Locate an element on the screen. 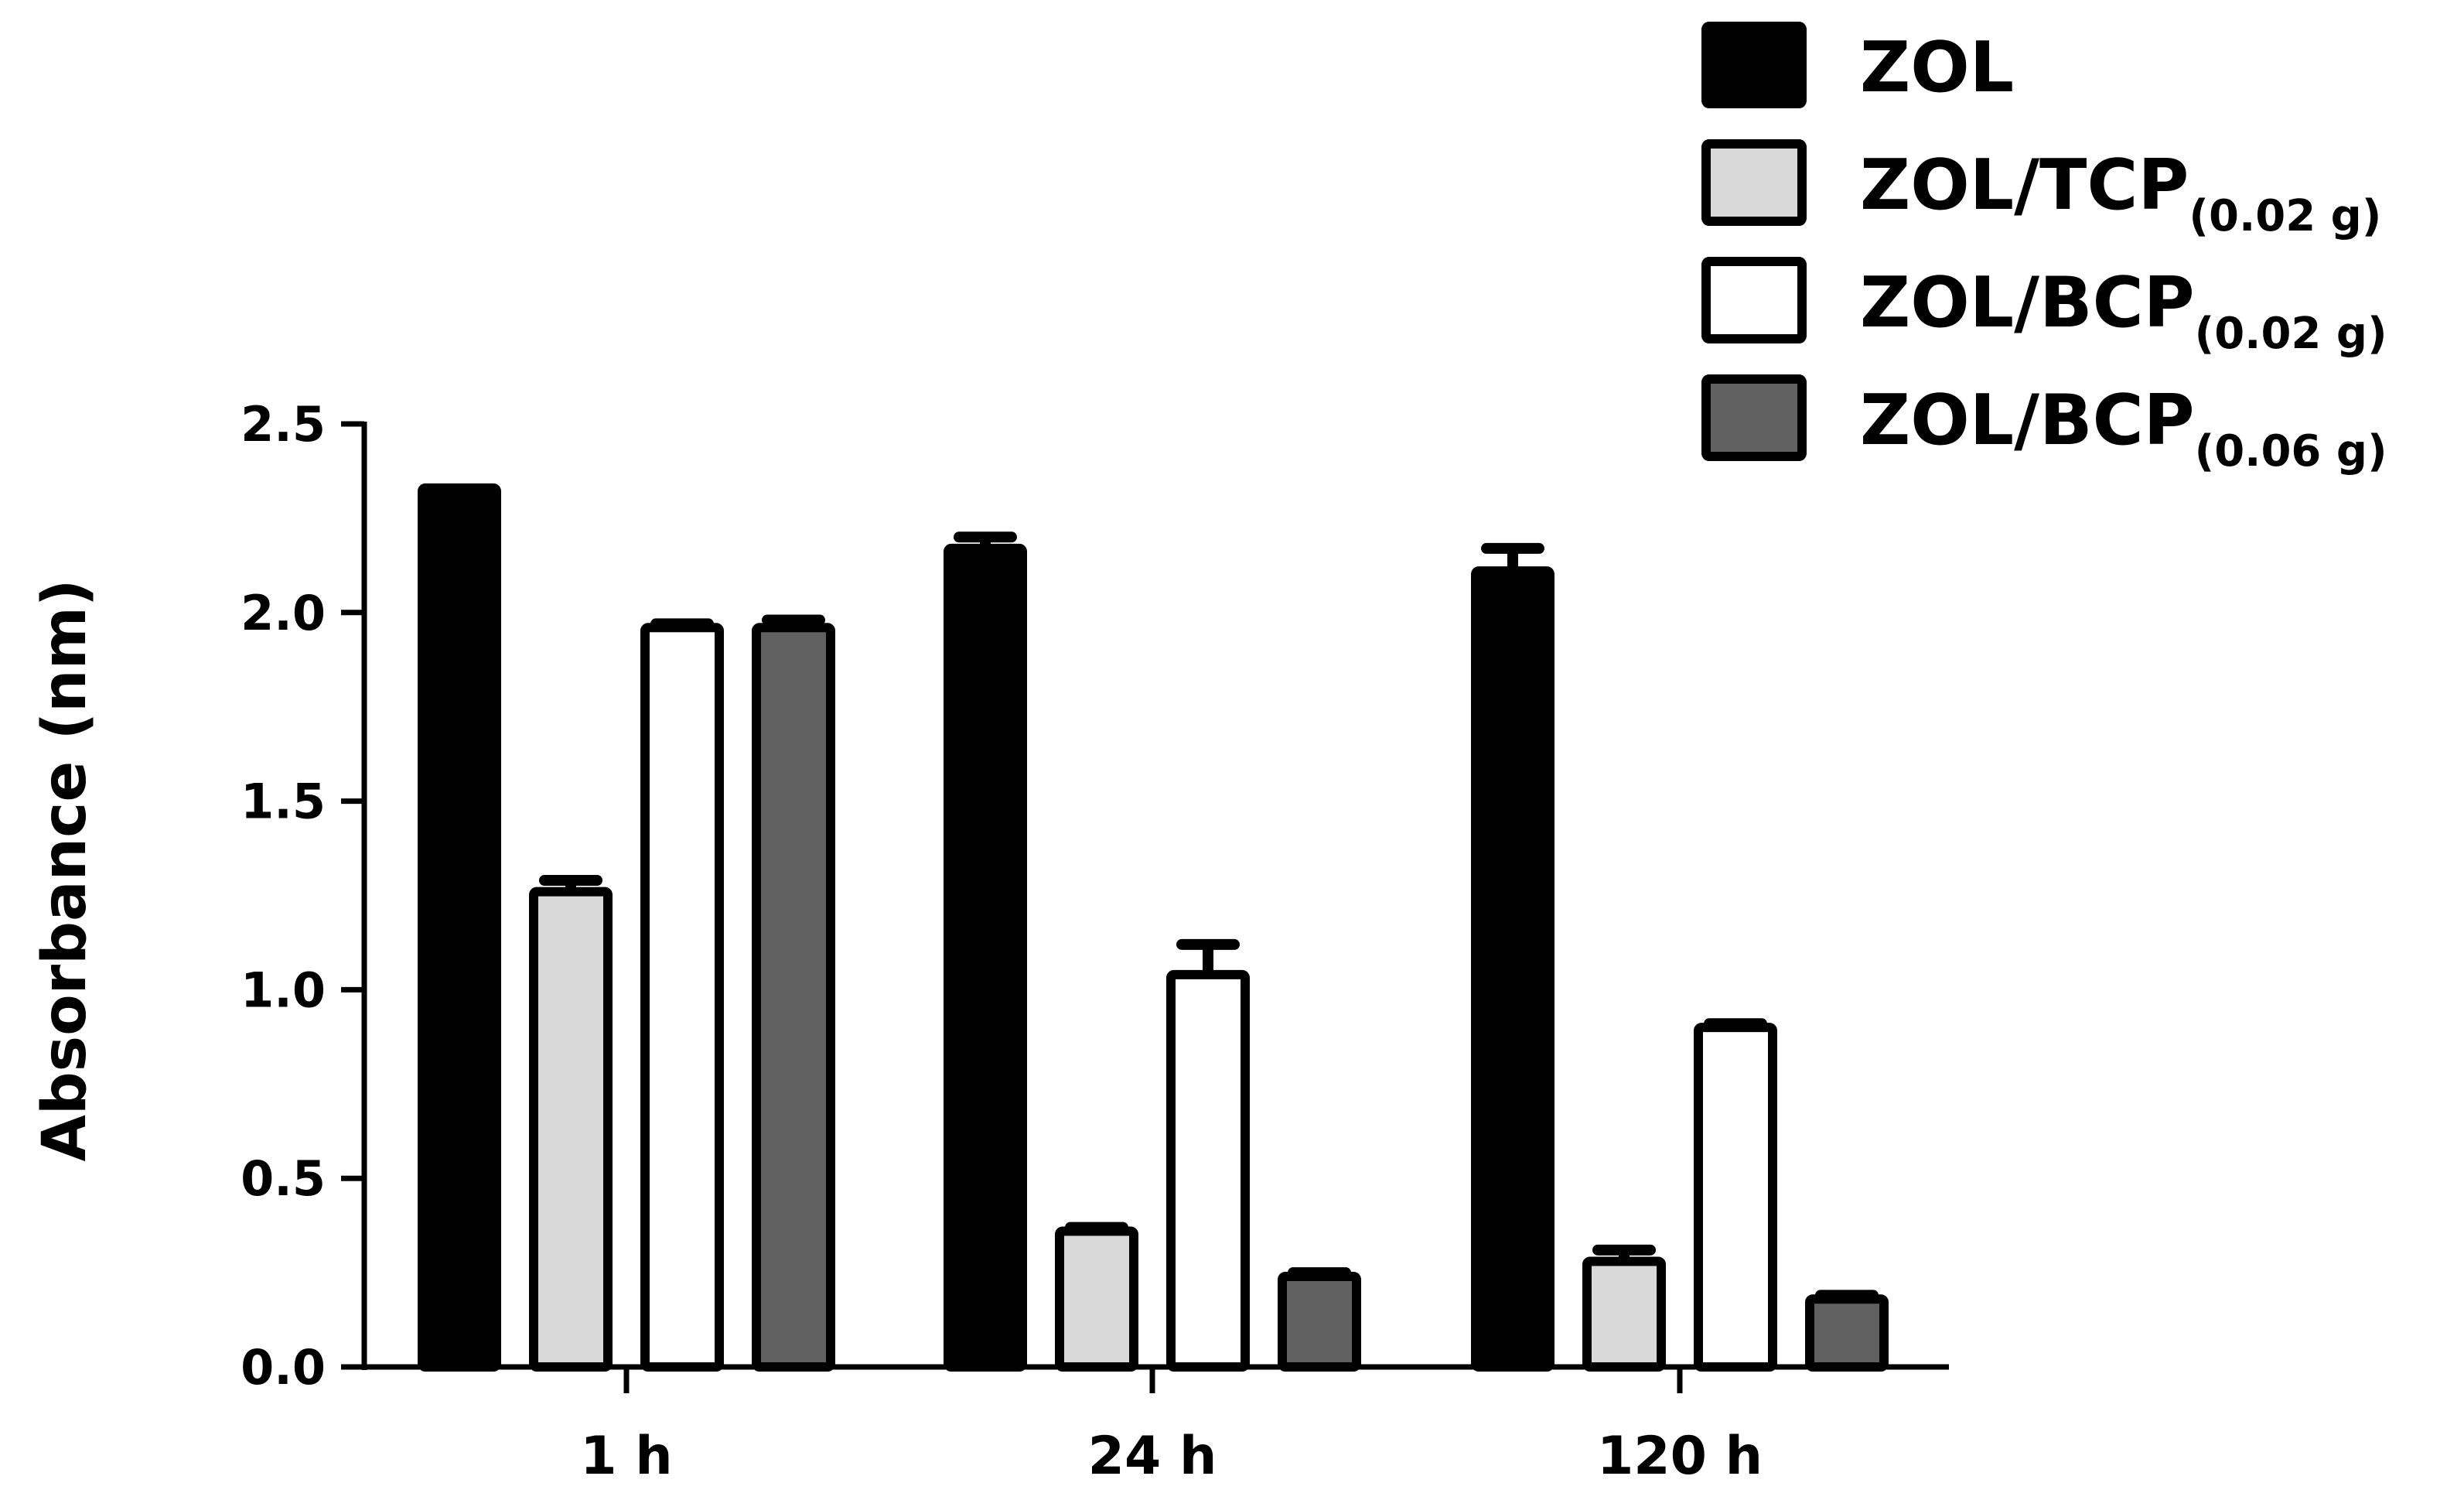  y-tick-label-4: 2.0 is located at coordinates (283, 613).